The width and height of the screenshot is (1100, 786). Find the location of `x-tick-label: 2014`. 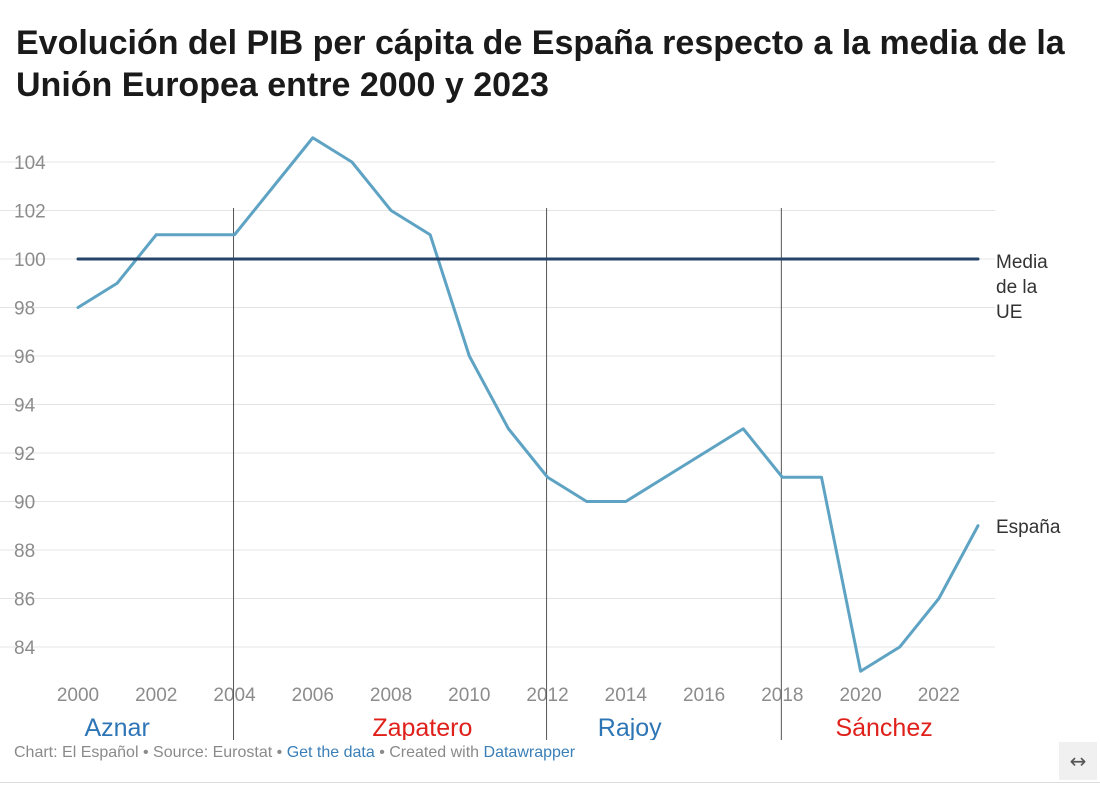

x-tick-label: 2014 is located at coordinates (626, 695).